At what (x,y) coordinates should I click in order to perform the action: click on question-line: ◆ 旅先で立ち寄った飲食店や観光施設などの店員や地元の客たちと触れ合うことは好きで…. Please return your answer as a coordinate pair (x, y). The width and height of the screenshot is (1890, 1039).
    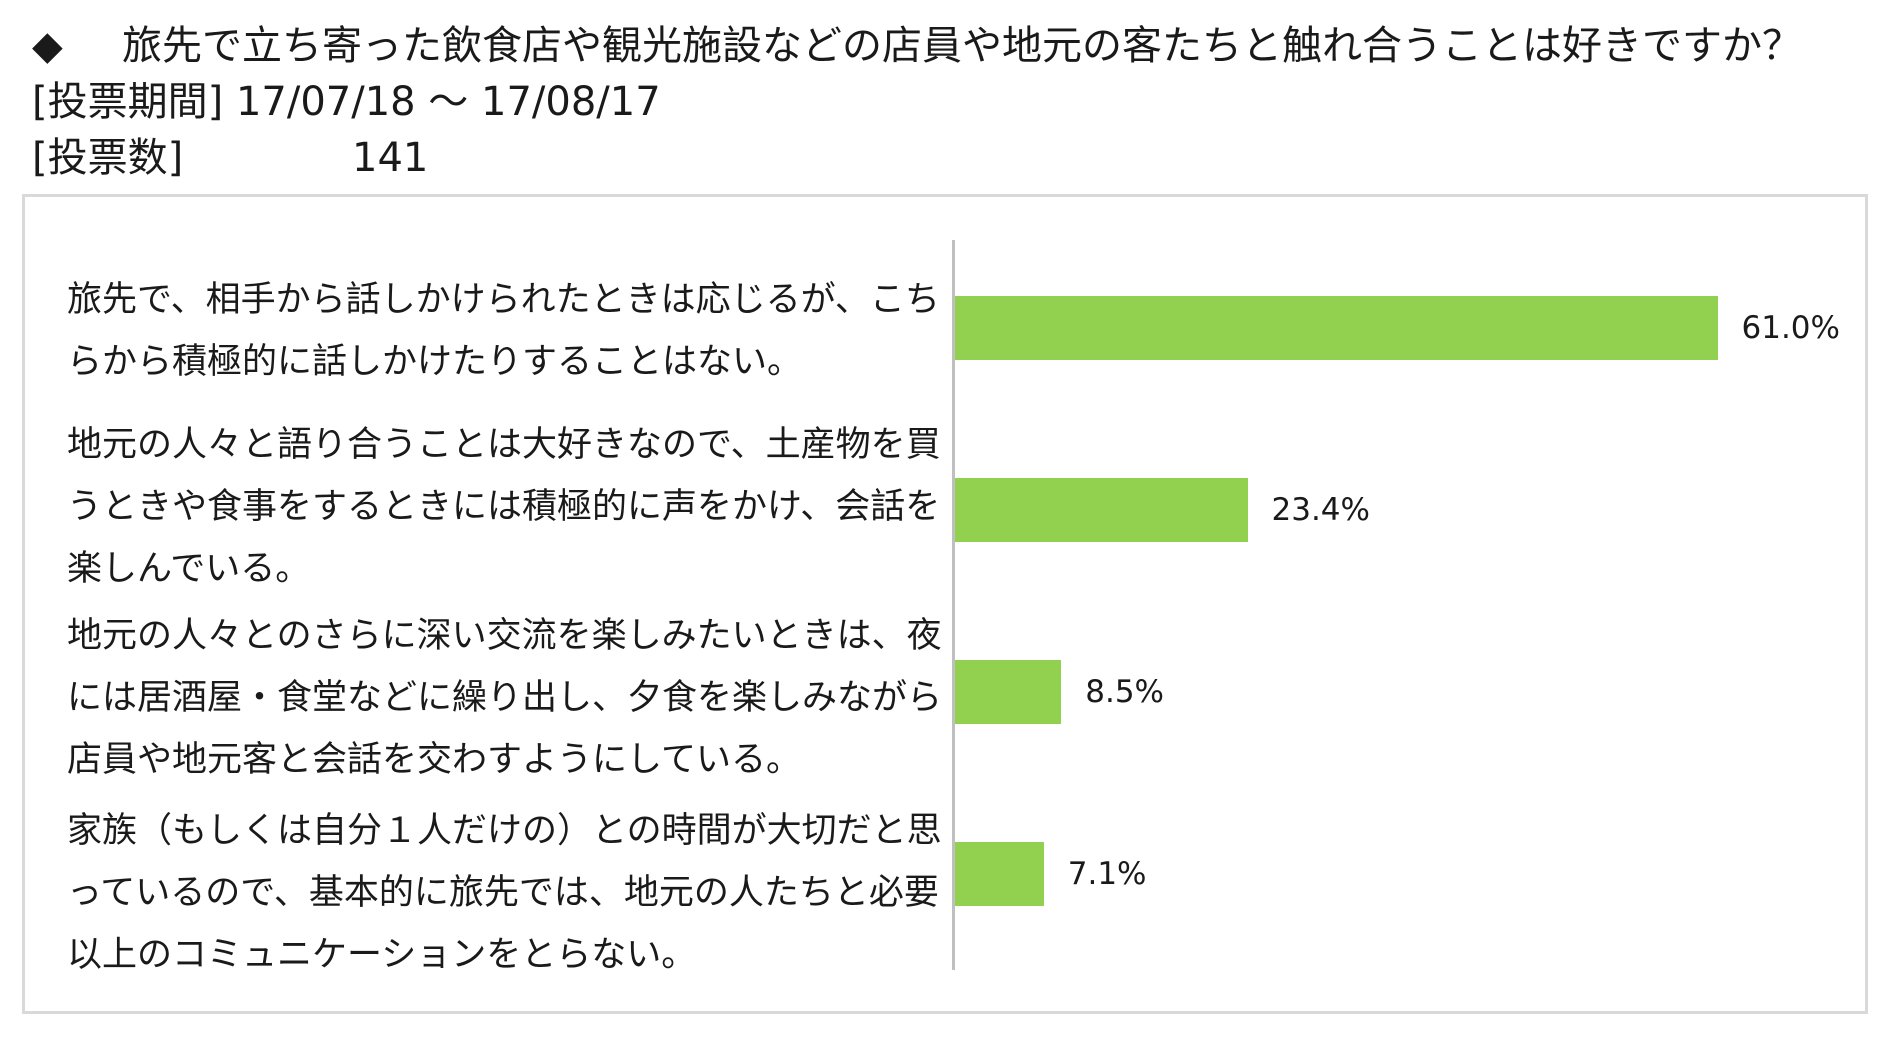
    Looking at the image, I should click on (942, 46).